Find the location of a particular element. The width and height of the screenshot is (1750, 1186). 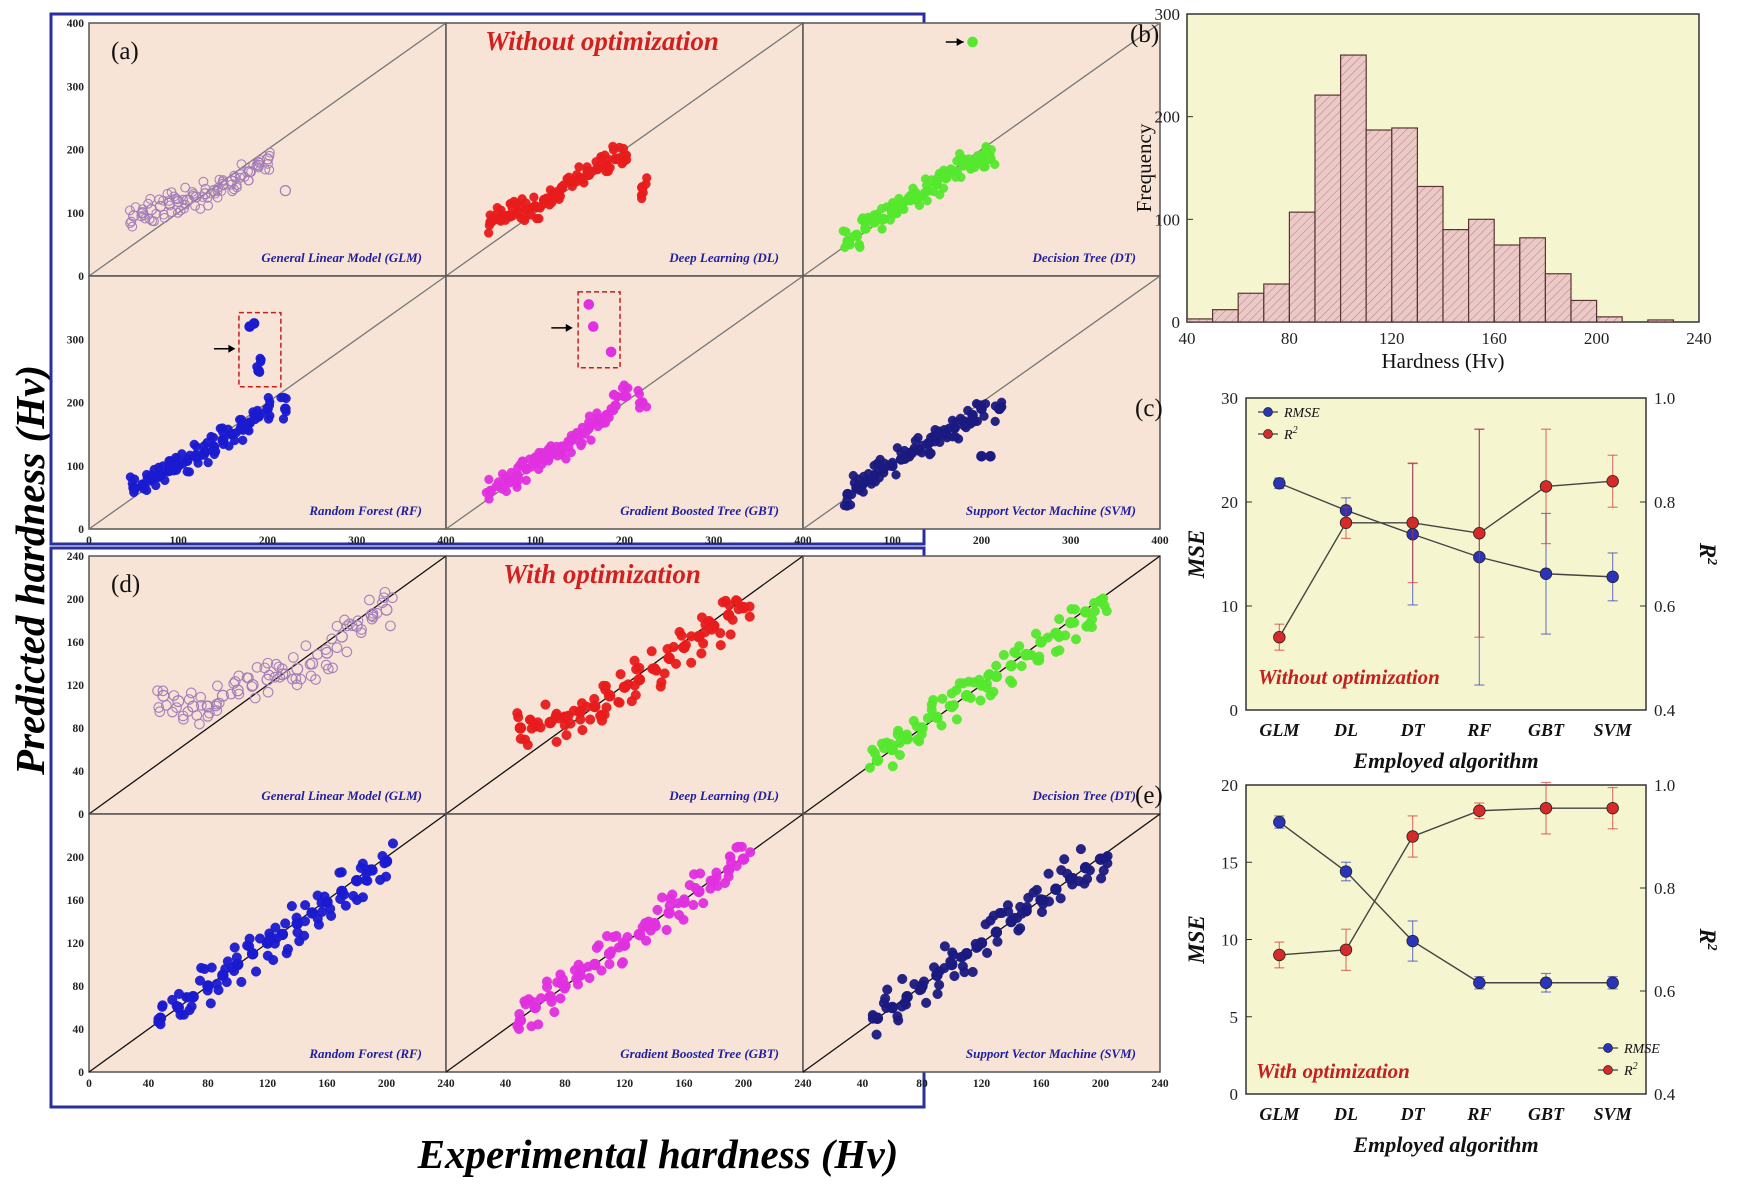

x-tick-label: DL is located at coordinates (1345, 730).